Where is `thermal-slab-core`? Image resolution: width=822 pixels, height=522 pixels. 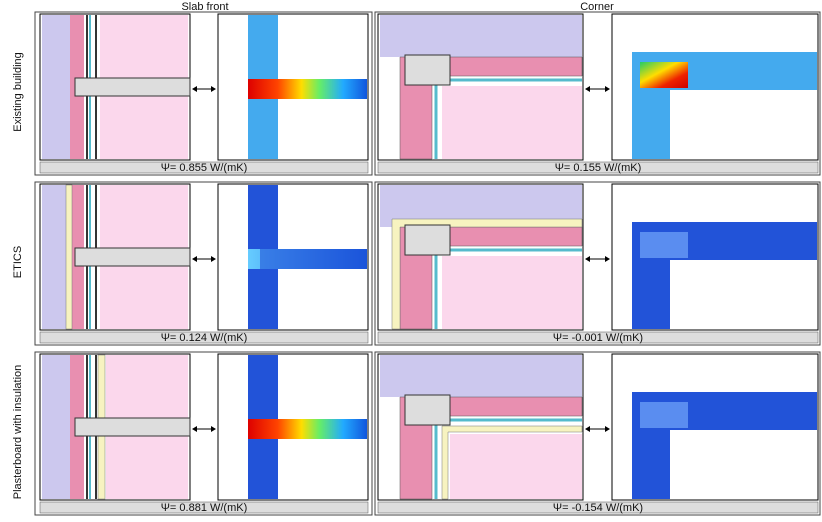 thermal-slab-core is located at coordinates (313, 259).